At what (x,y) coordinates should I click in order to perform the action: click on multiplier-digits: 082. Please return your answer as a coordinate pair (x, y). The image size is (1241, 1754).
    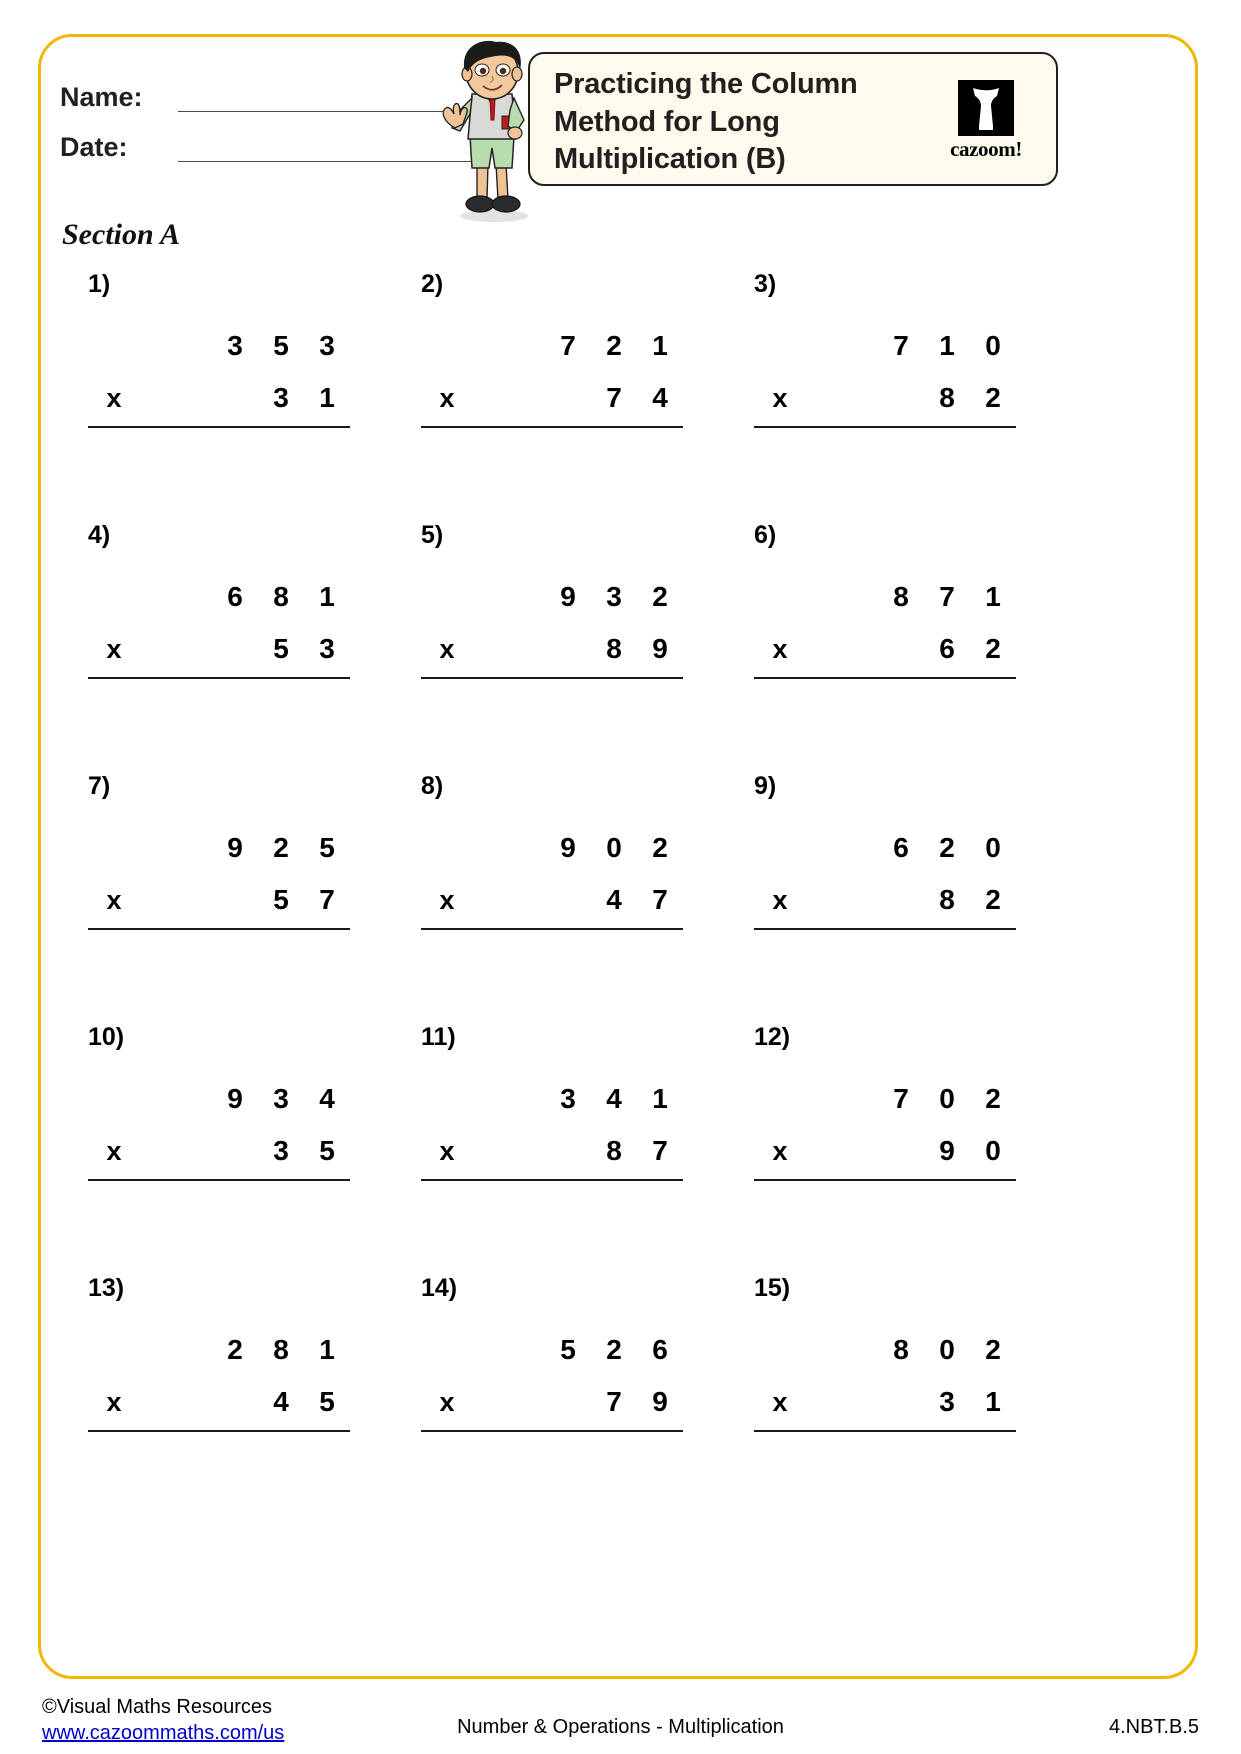
    Looking at the image, I should click on (911, 900).